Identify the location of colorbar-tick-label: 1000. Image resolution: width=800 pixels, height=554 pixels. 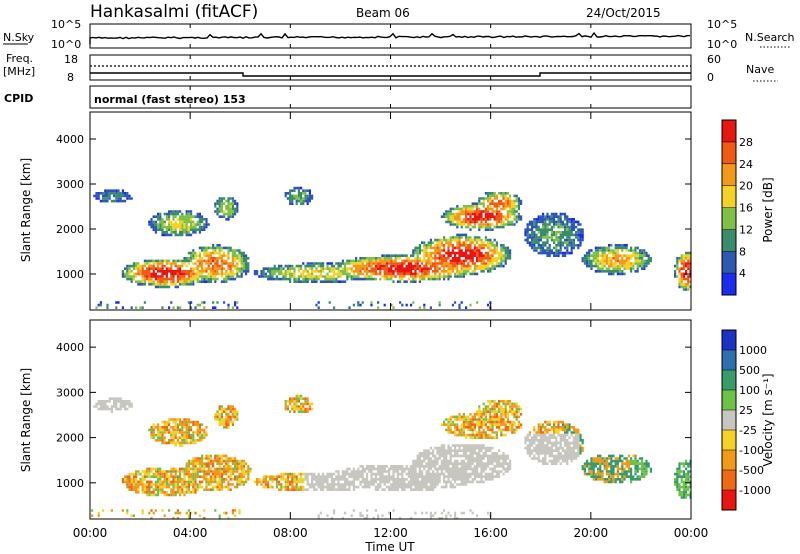
(753, 350).